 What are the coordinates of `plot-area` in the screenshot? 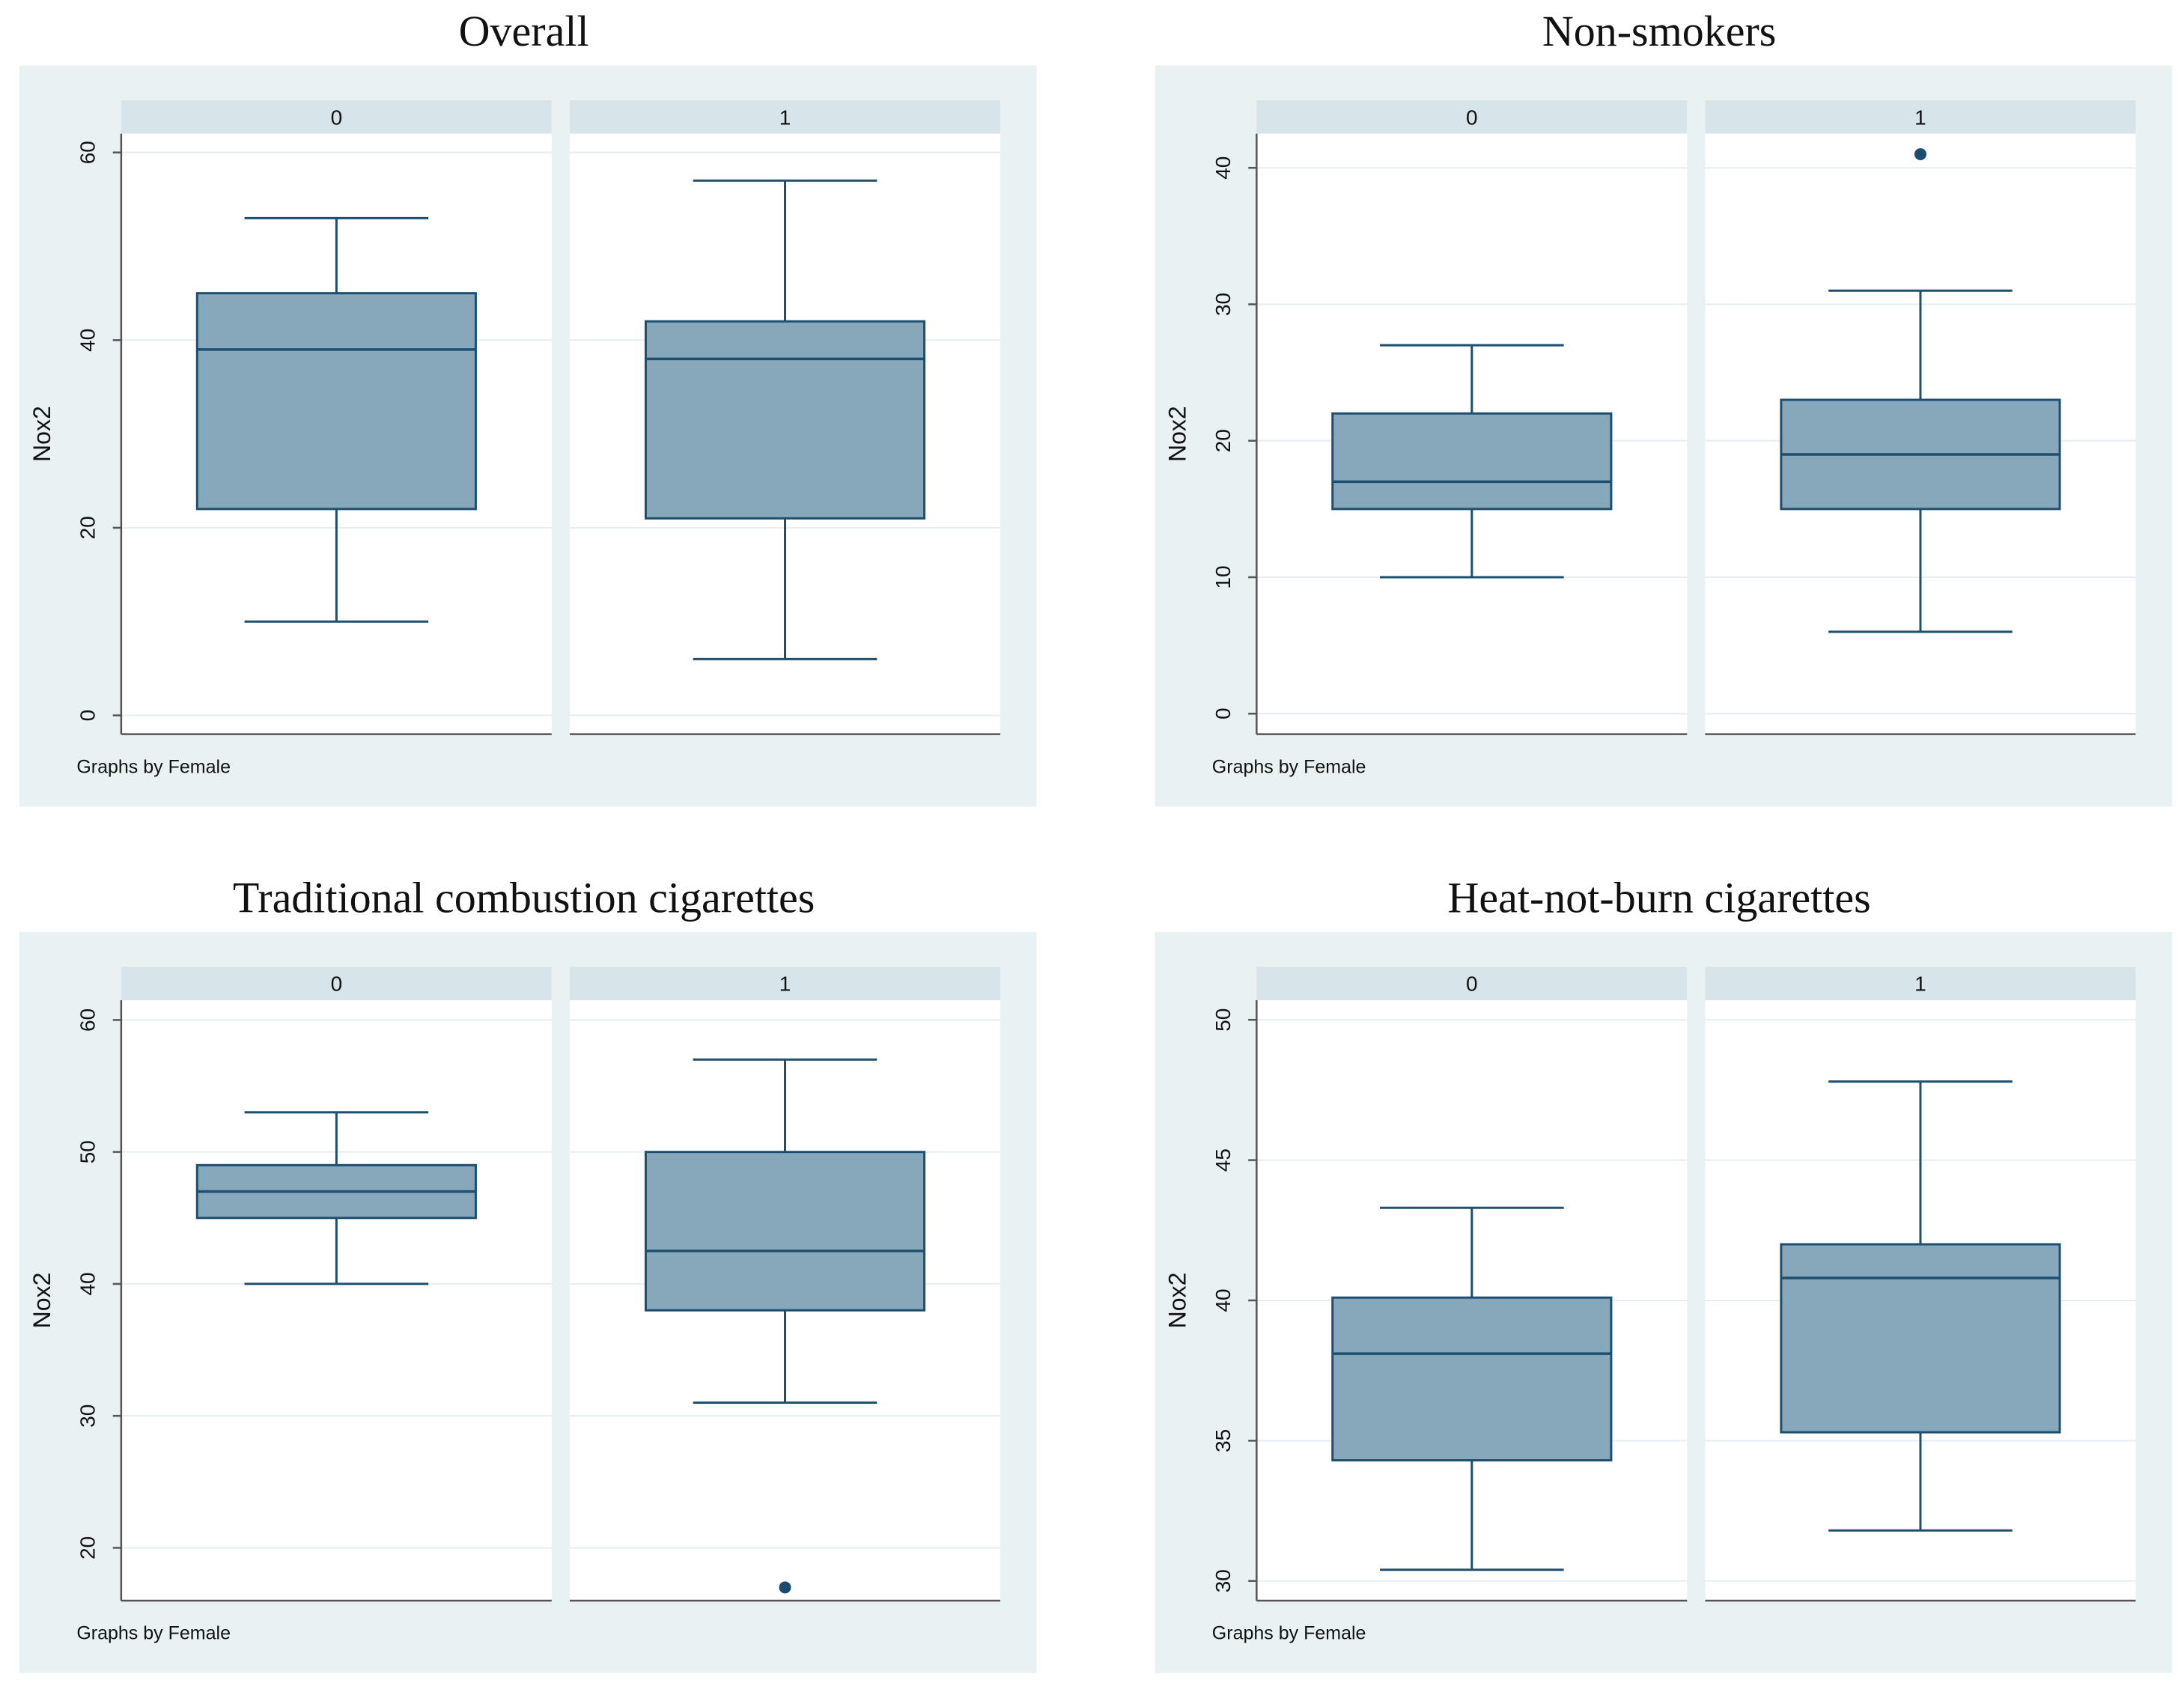 It's located at (336, 1300).